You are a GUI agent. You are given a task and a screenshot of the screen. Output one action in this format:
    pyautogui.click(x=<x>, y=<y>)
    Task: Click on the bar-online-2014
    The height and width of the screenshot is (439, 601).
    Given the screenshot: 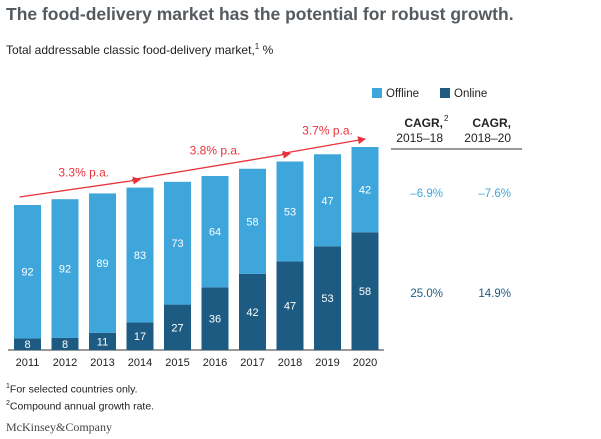 What is the action you would take?
    pyautogui.click(x=140, y=336)
    